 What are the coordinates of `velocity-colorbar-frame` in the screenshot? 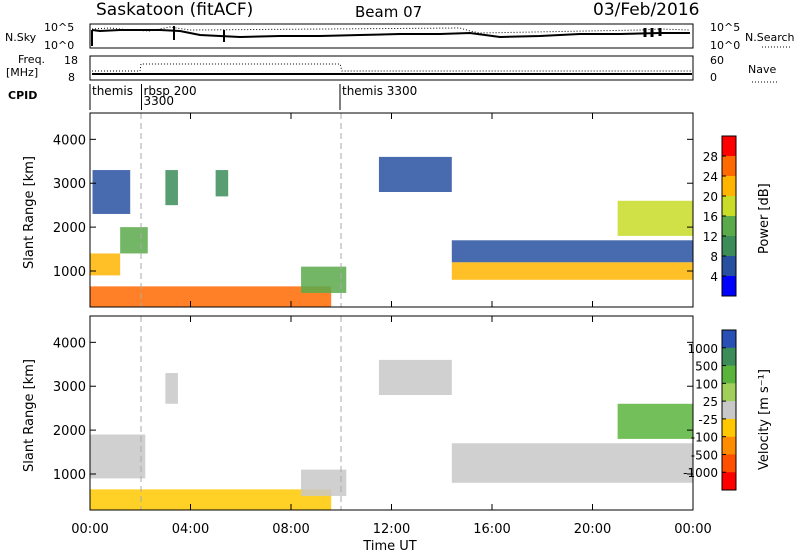 It's located at (729, 410).